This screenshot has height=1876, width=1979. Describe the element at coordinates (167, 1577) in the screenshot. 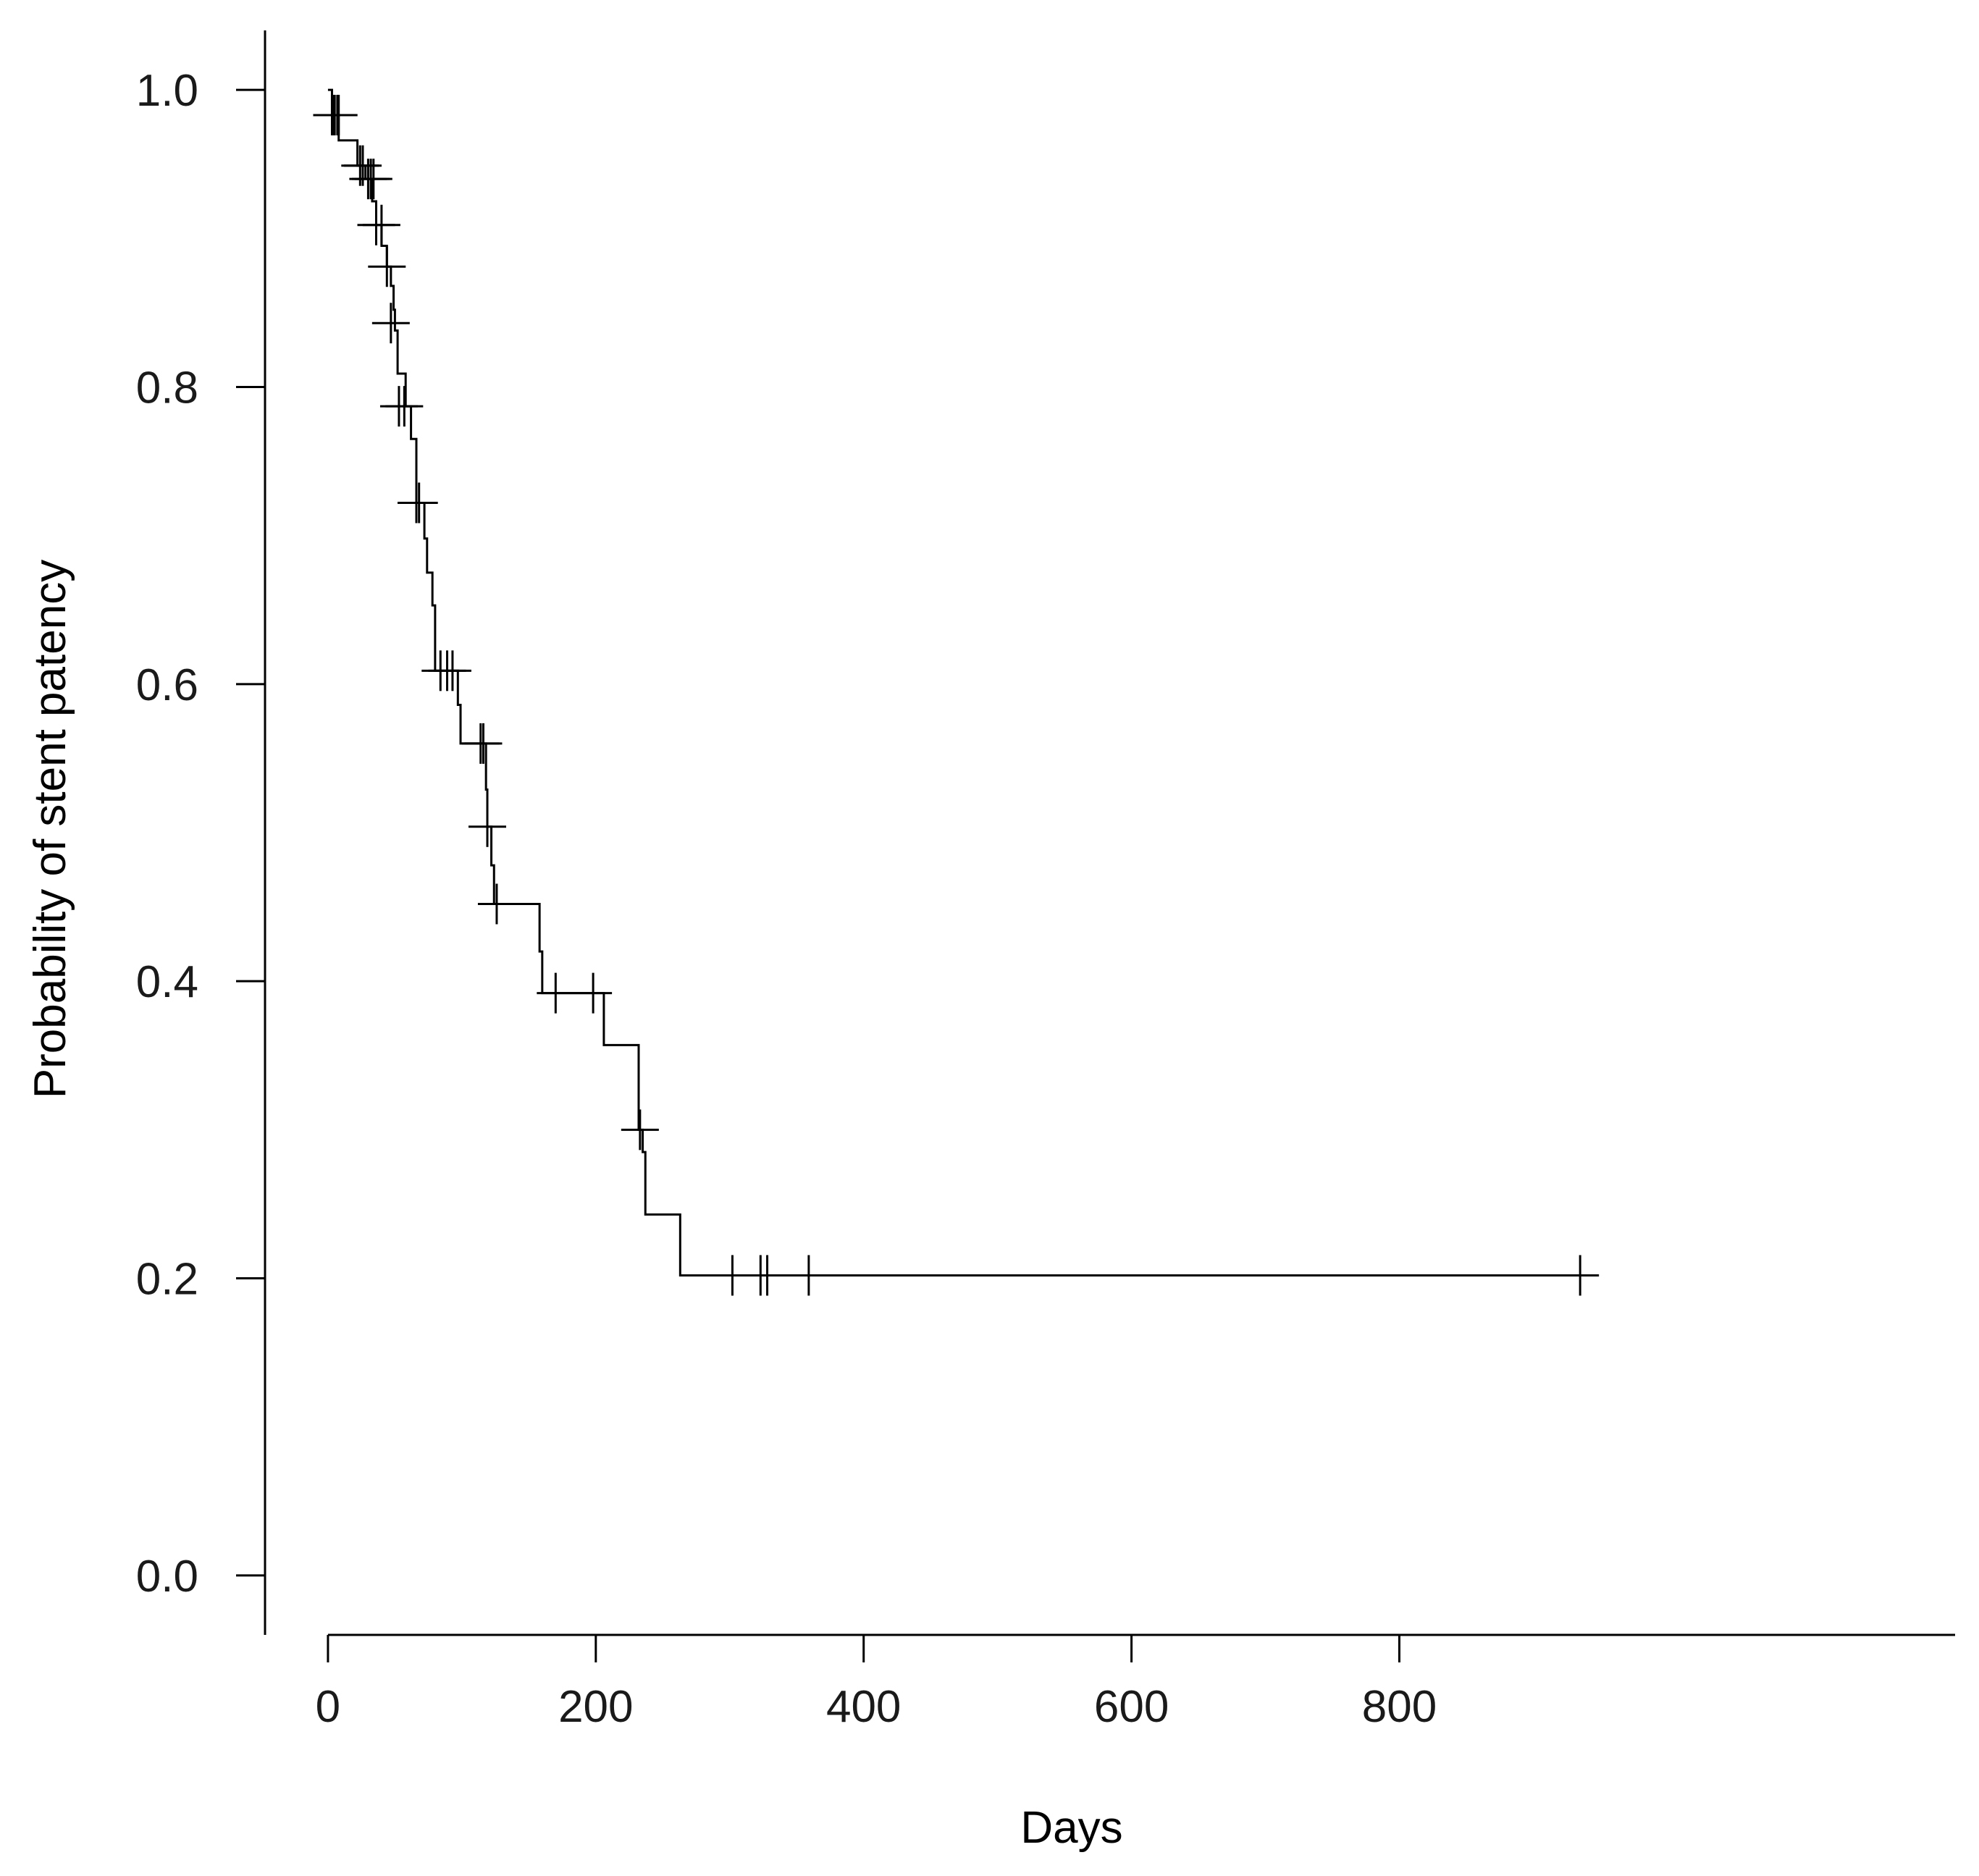

I see `y-tick-label: 0.0` at that location.